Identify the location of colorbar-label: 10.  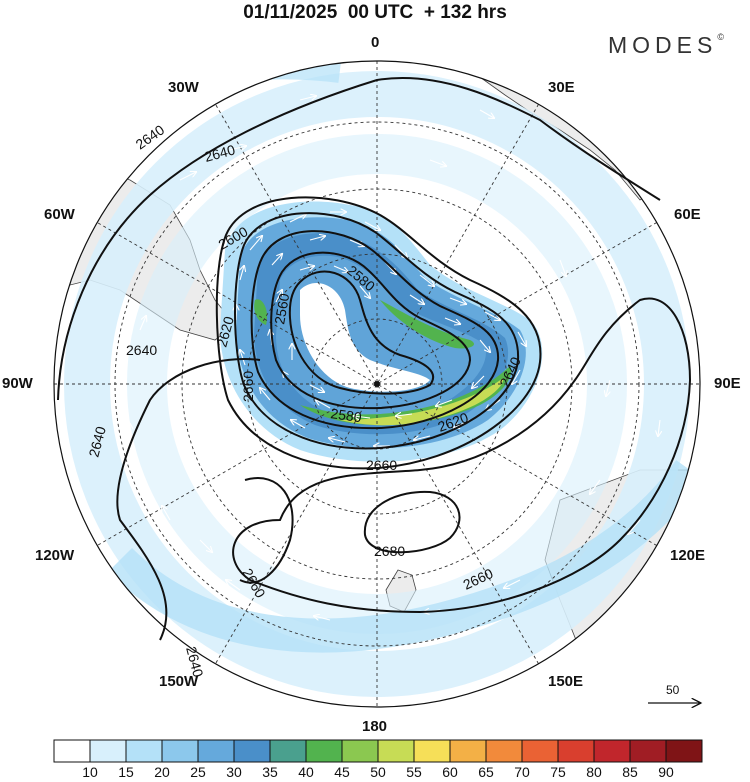
(90, 772).